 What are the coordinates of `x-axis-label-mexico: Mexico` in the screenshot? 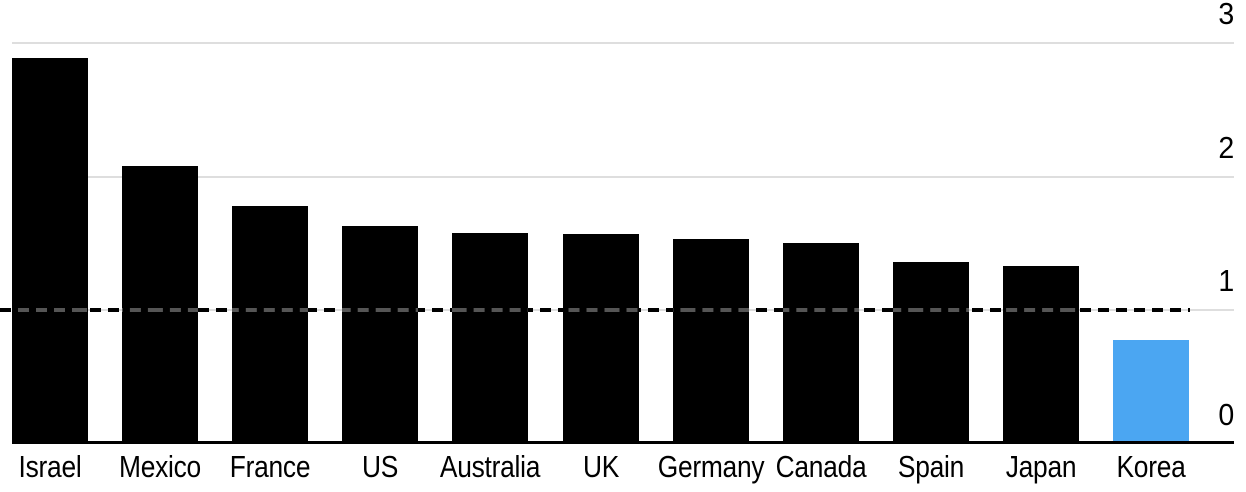 It's located at (160, 466).